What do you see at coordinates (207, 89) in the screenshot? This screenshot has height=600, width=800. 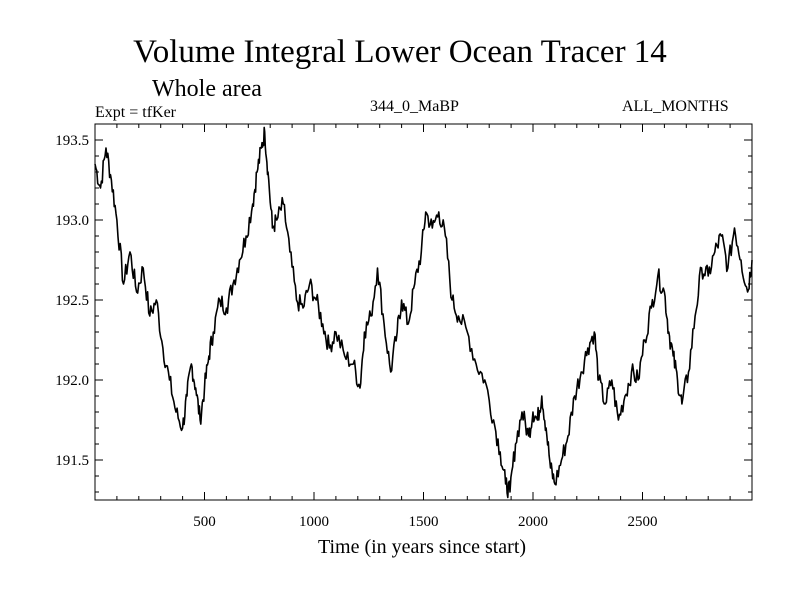 I see `chart-subtitle: Whole area` at bounding box center [207, 89].